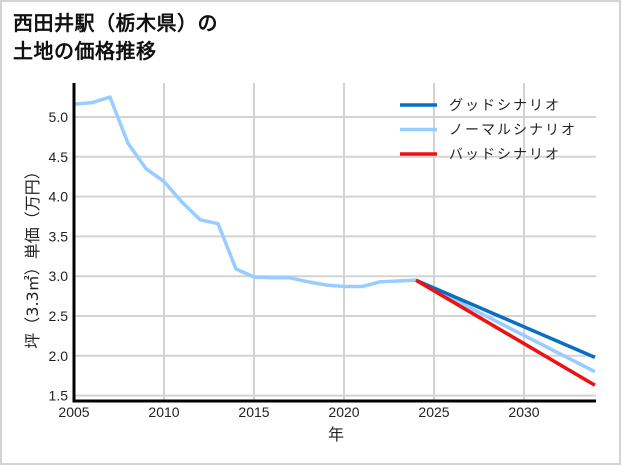  Describe the element at coordinates (336, 434) in the screenshot. I see `x-axis-title: 年` at that location.